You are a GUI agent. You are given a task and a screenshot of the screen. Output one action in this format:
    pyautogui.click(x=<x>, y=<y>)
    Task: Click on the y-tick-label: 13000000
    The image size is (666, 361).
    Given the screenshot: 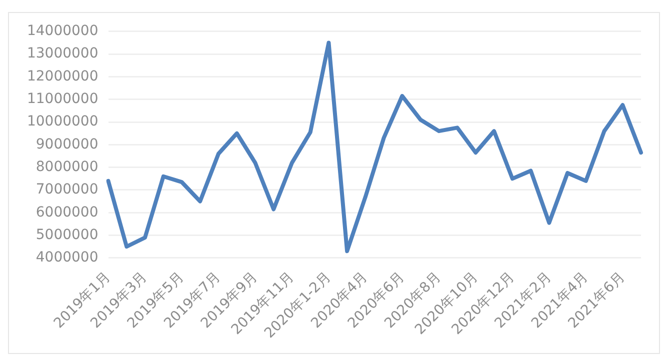 What is the action you would take?
    pyautogui.click(x=62, y=54)
    